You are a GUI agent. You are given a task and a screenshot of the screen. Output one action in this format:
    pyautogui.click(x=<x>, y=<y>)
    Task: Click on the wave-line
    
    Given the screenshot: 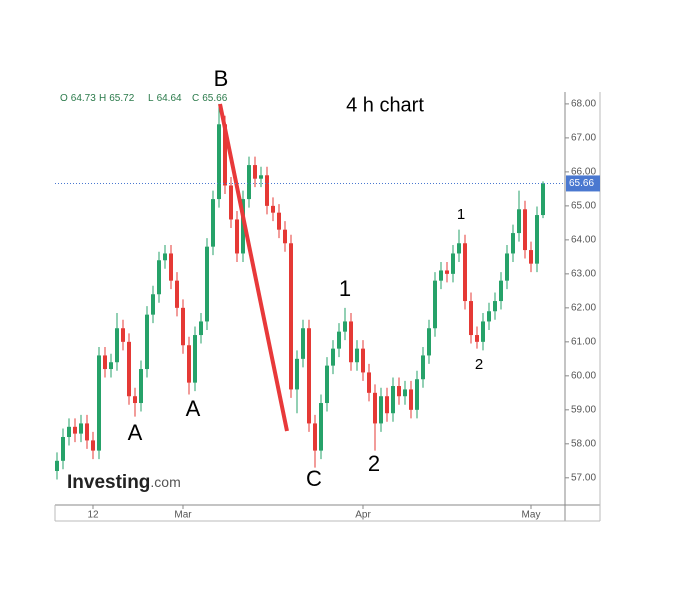 What is the action you would take?
    pyautogui.click(x=253, y=267)
    